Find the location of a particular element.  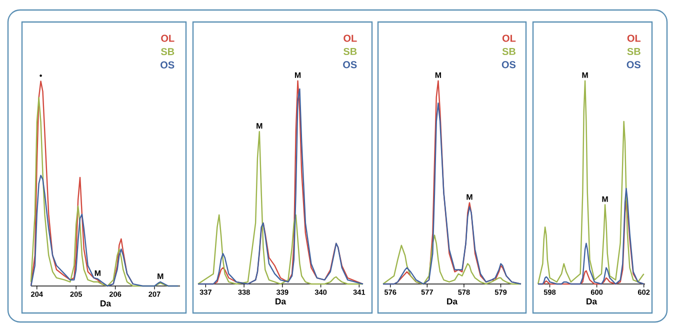

annotation: • is located at coordinates (41, 75).